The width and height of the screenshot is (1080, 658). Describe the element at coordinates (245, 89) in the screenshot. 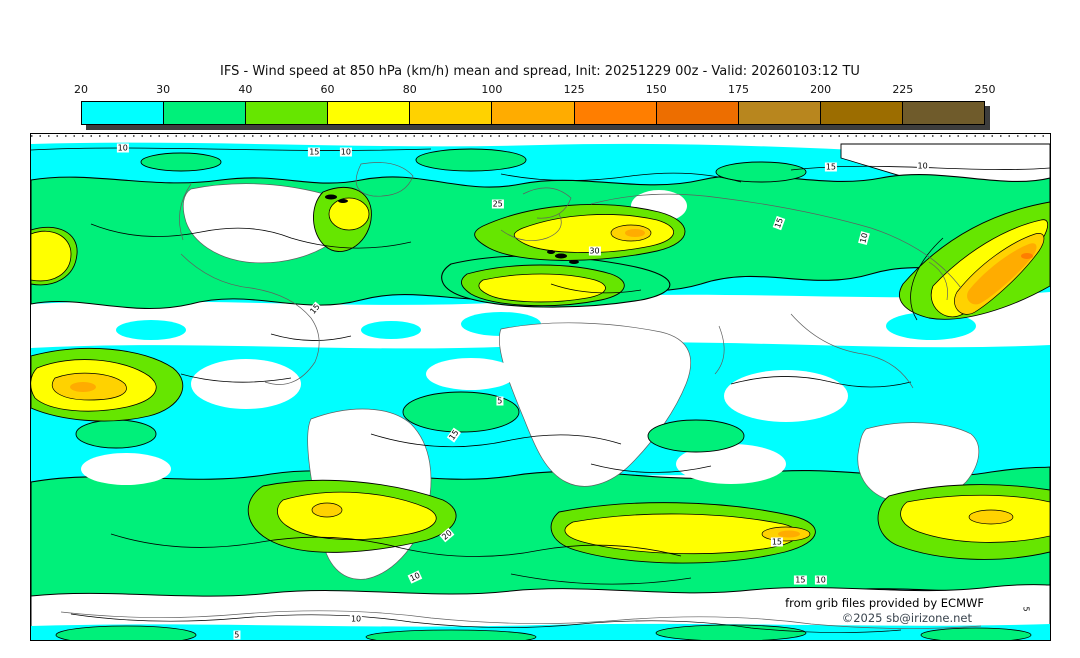

I see `colorbar-tick-40: 40` at that location.